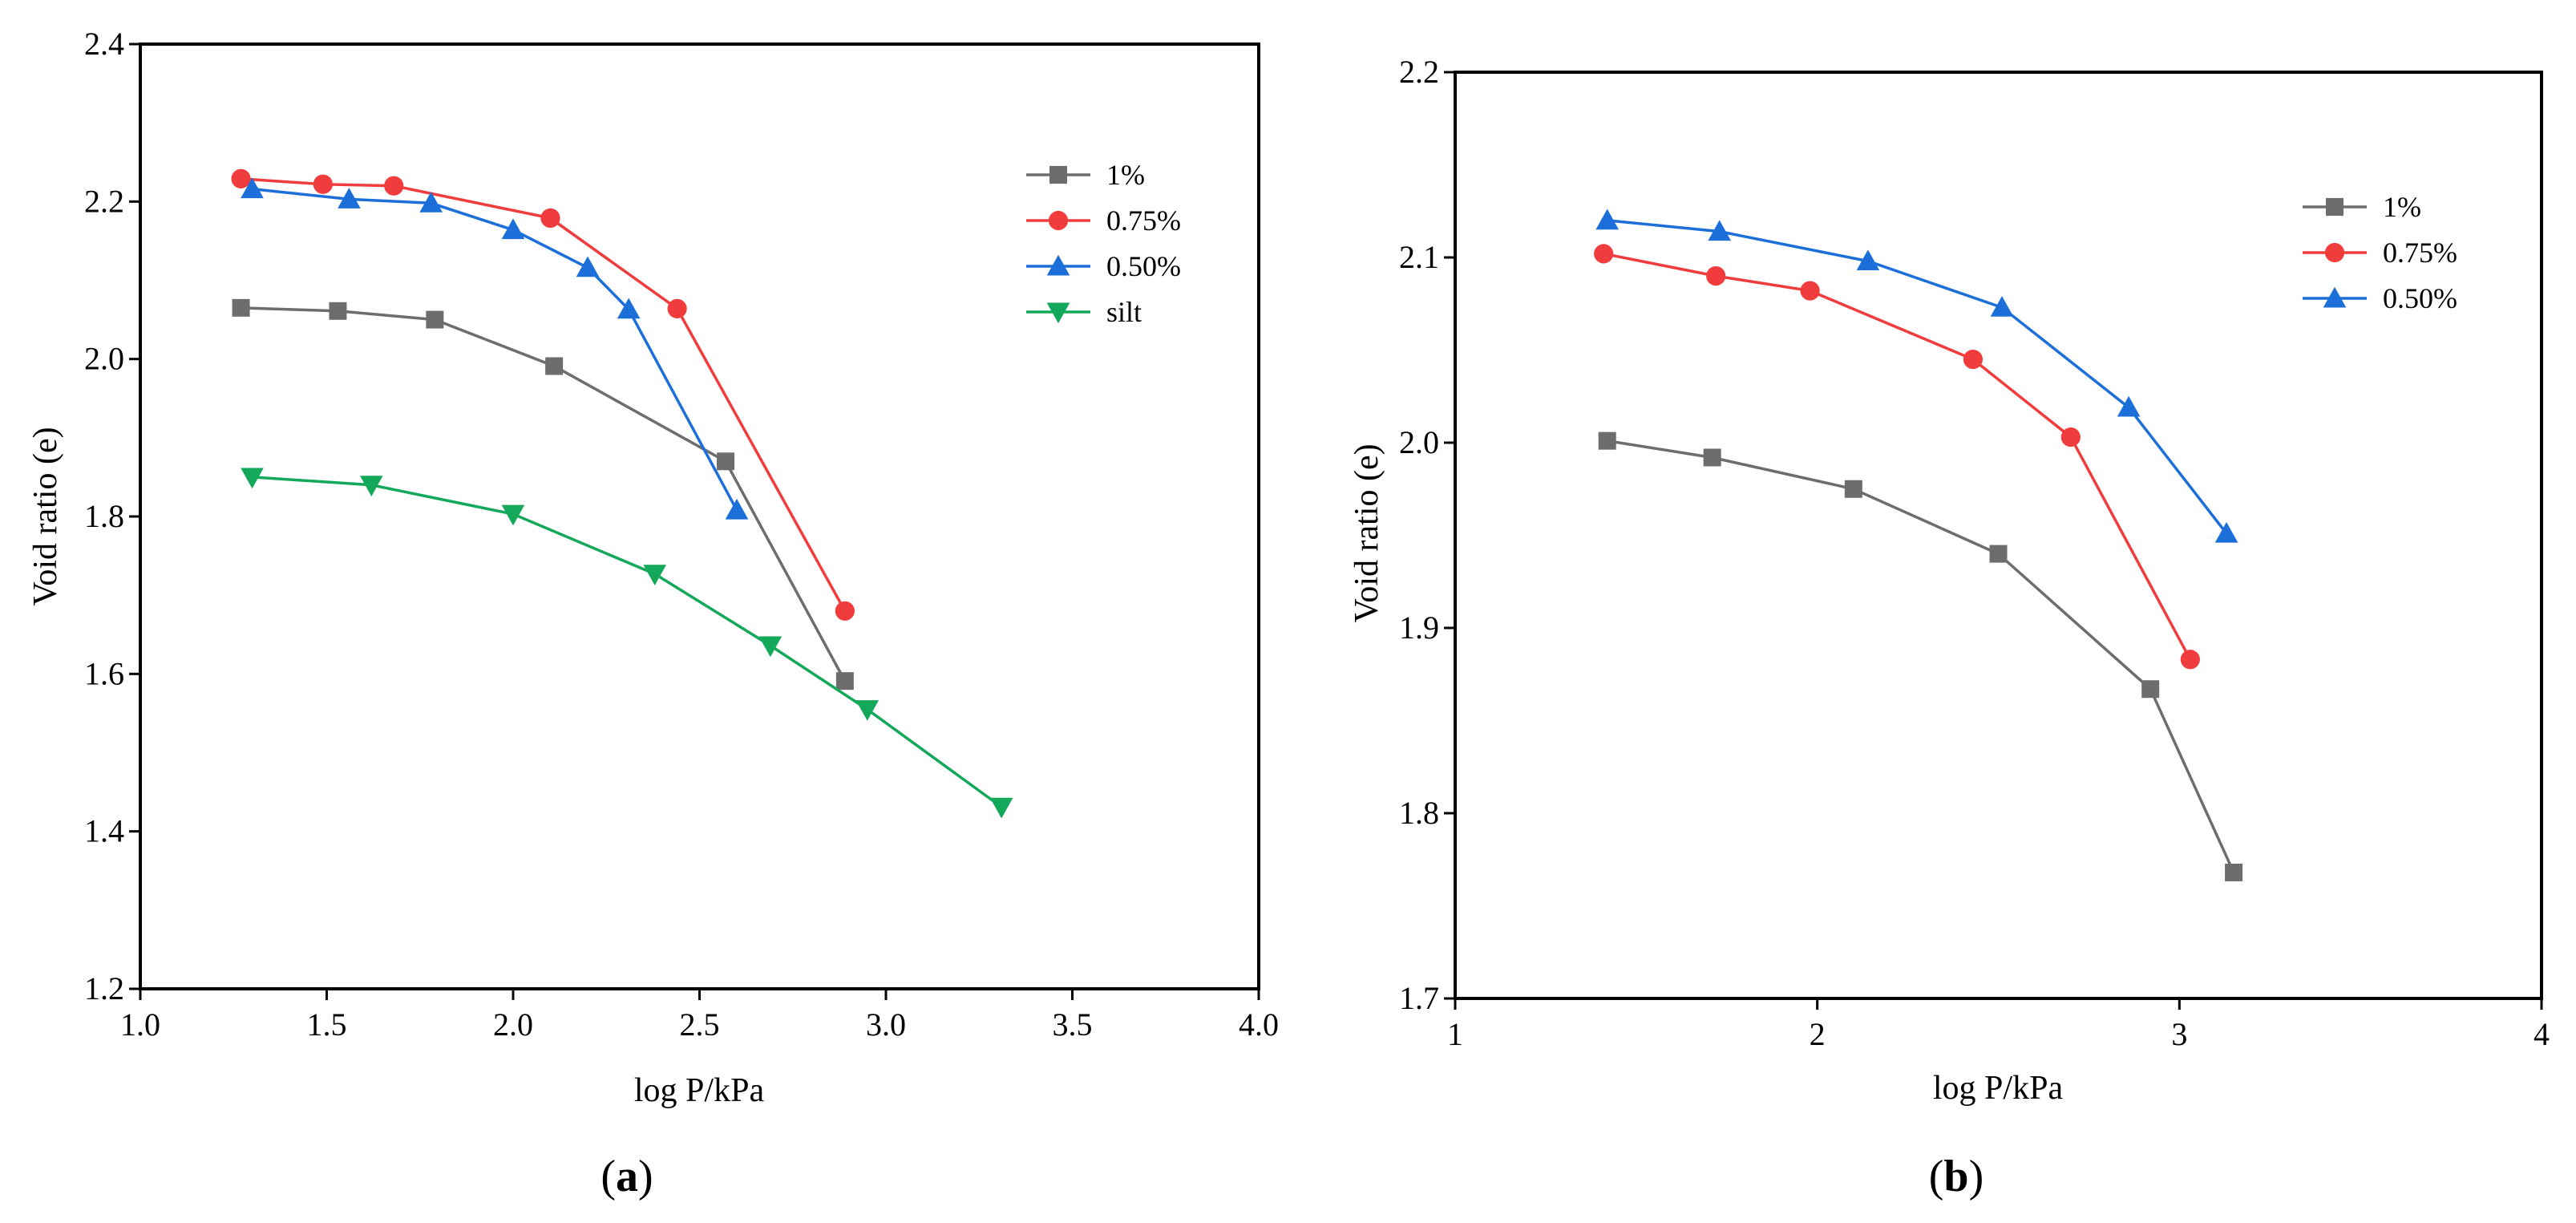 The height and width of the screenshot is (1223, 2576). What do you see at coordinates (1073, 1024) in the screenshot?
I see `panel-a-x-tick-label: 3.5` at bounding box center [1073, 1024].